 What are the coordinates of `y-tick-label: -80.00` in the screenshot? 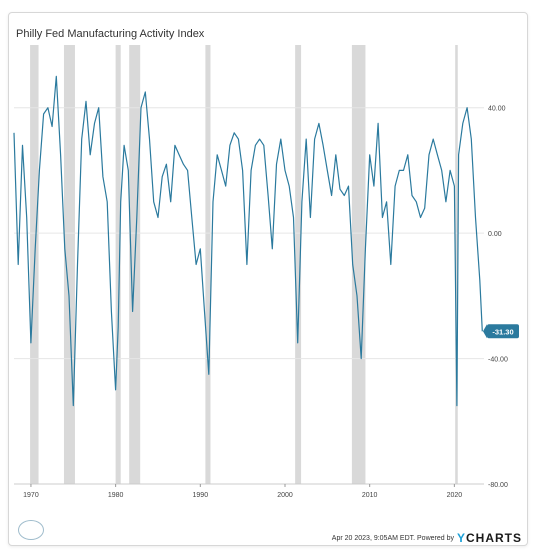 It's located at (498, 485).